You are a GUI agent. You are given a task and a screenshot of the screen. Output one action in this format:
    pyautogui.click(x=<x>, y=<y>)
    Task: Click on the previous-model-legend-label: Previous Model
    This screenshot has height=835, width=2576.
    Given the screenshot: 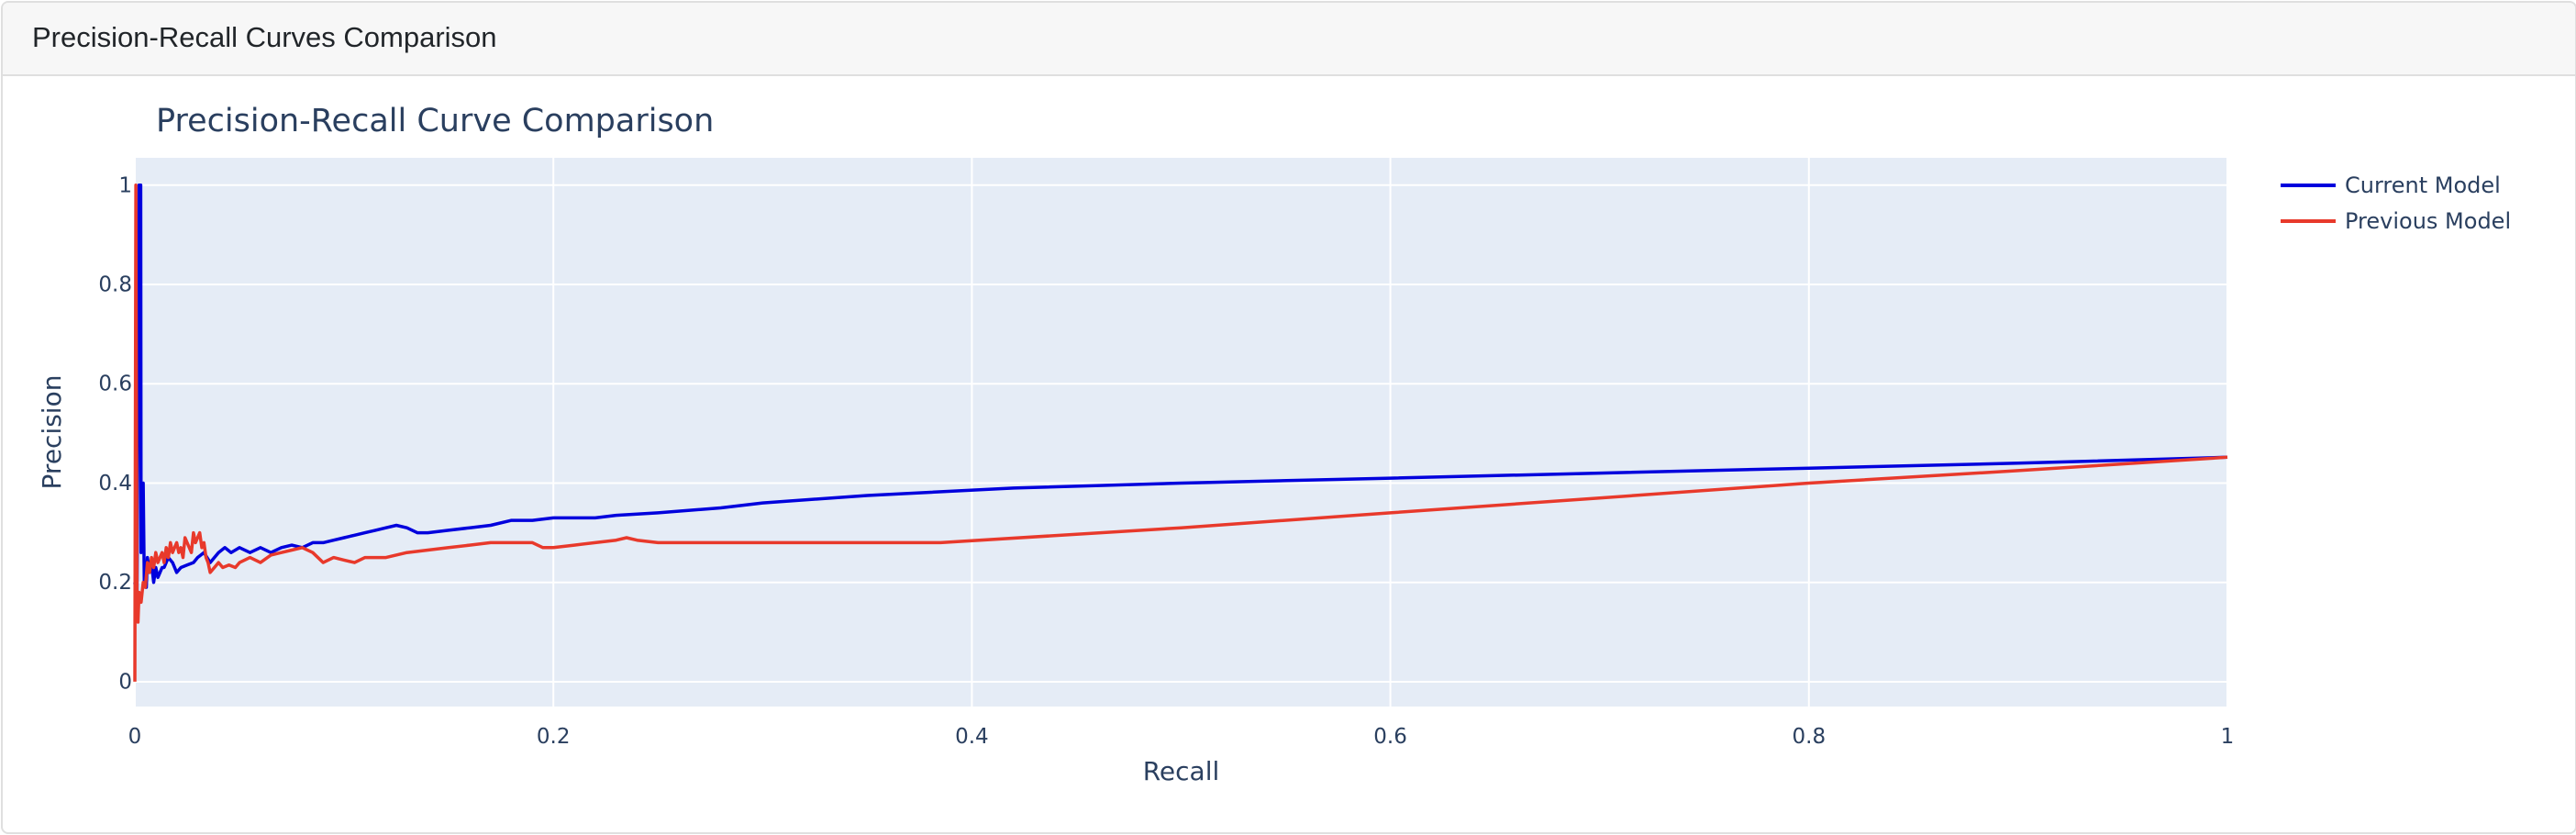 What is the action you would take?
    pyautogui.click(x=2428, y=221)
    